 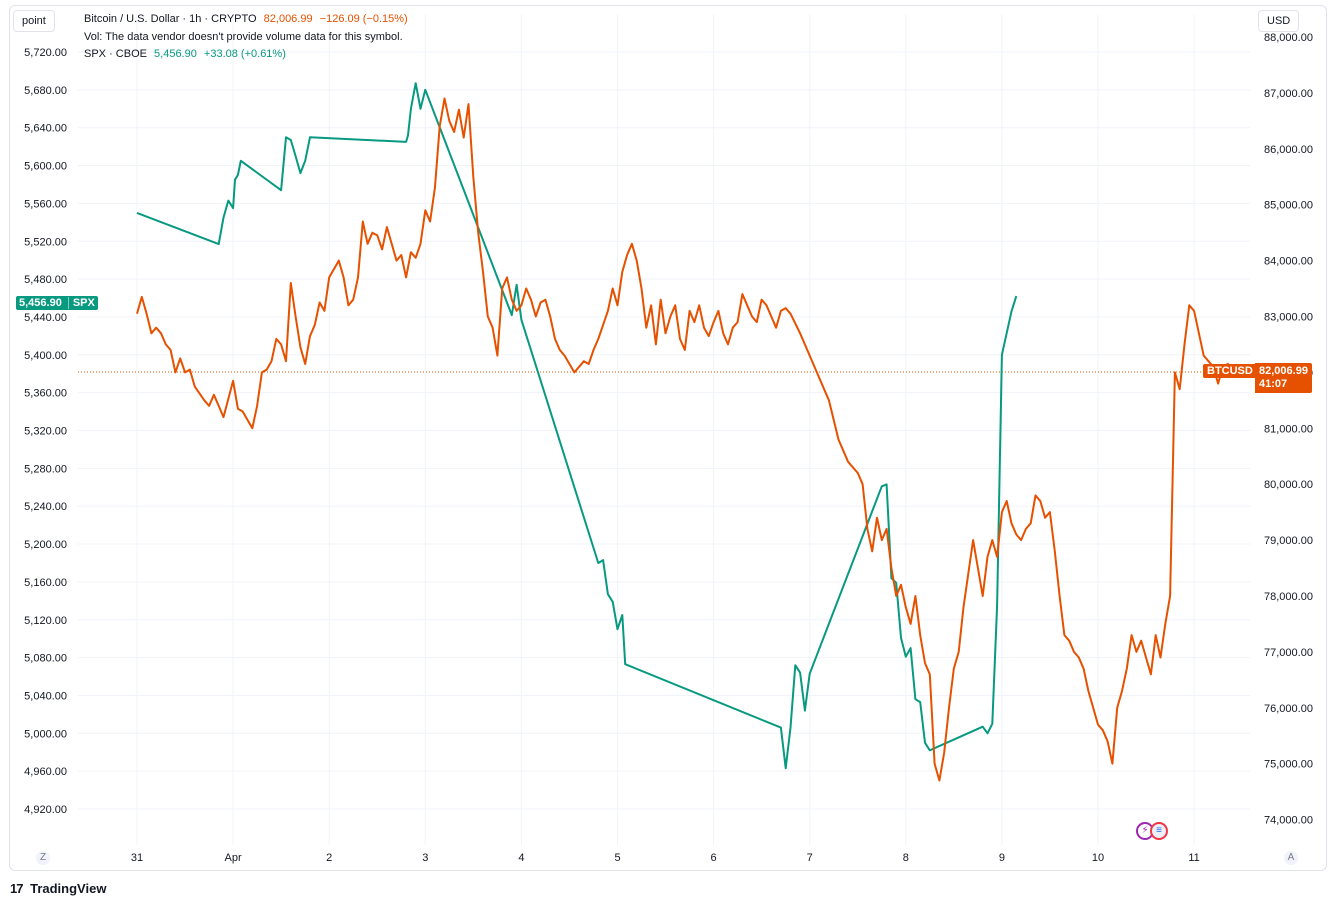 I want to click on x-tick-label: 4, so click(x=521, y=858).